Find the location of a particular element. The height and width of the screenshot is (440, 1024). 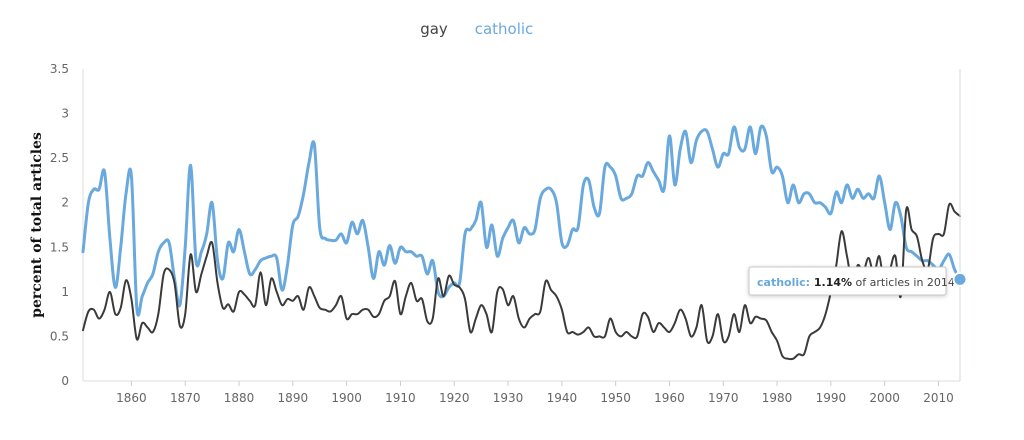

x-tick-label: 1890 is located at coordinates (293, 398).